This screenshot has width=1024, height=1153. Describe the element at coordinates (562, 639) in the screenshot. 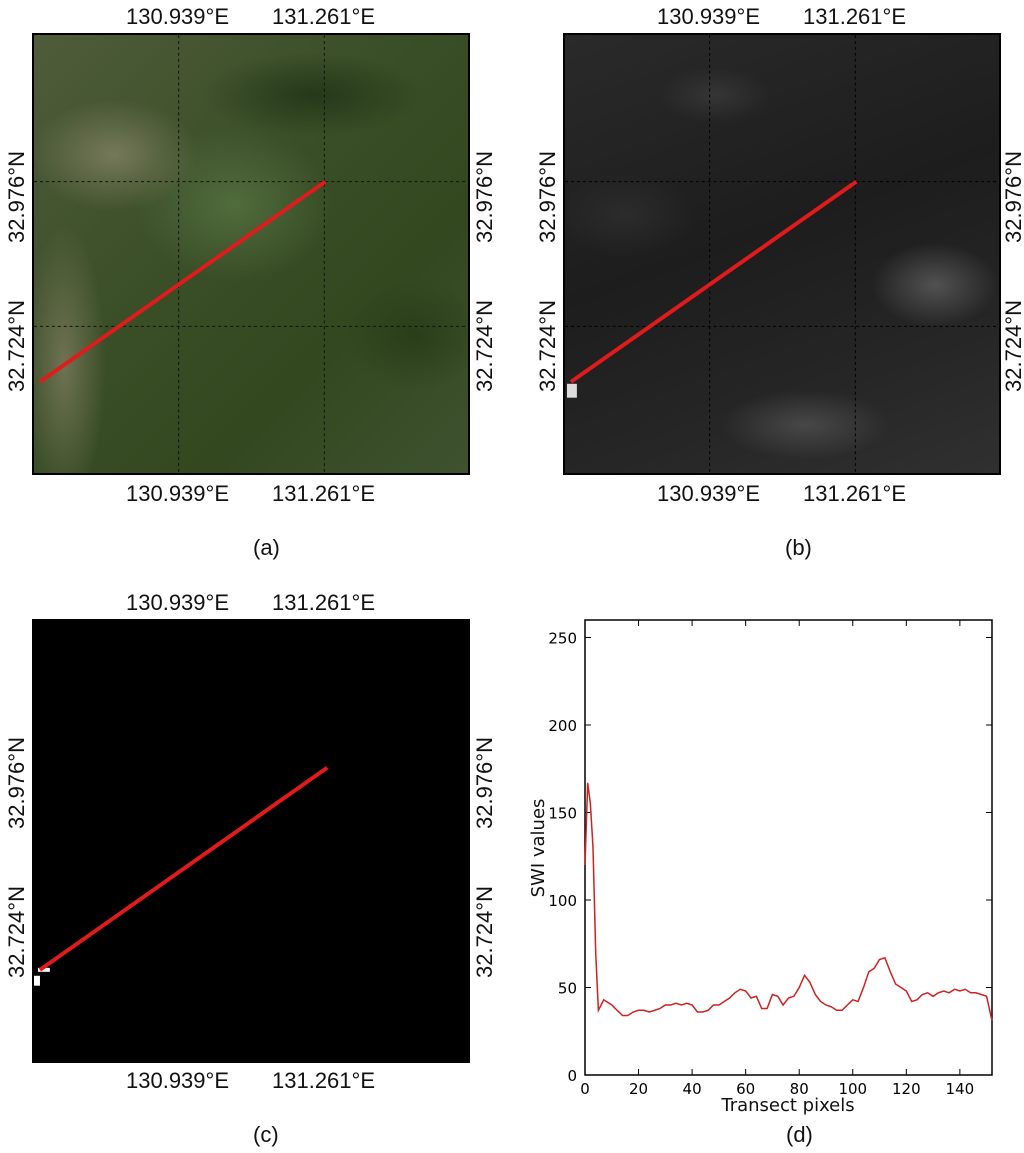

I see `y-tick-label: 250` at that location.